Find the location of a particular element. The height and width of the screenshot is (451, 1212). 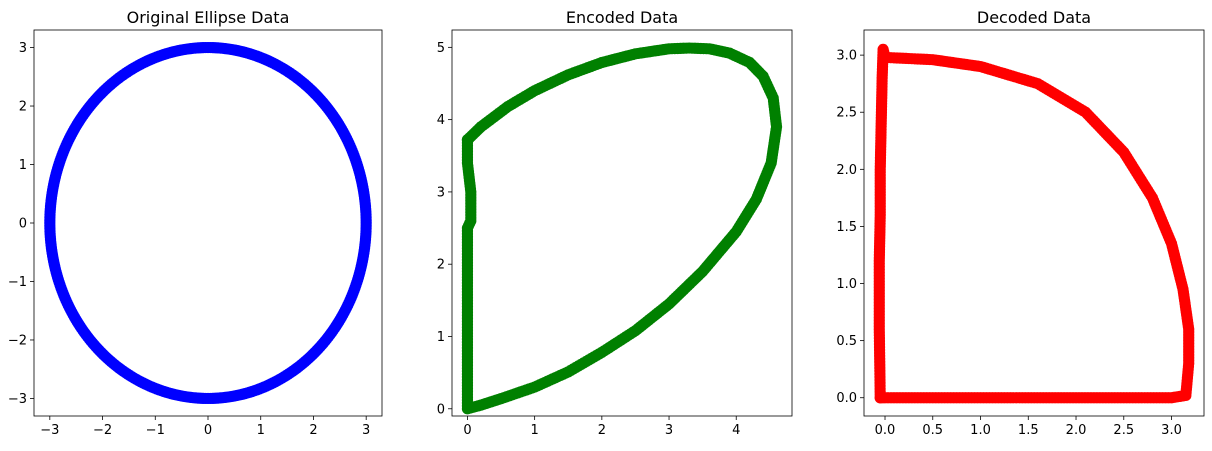

y-tick-label: 2.5 is located at coordinates (846, 113).